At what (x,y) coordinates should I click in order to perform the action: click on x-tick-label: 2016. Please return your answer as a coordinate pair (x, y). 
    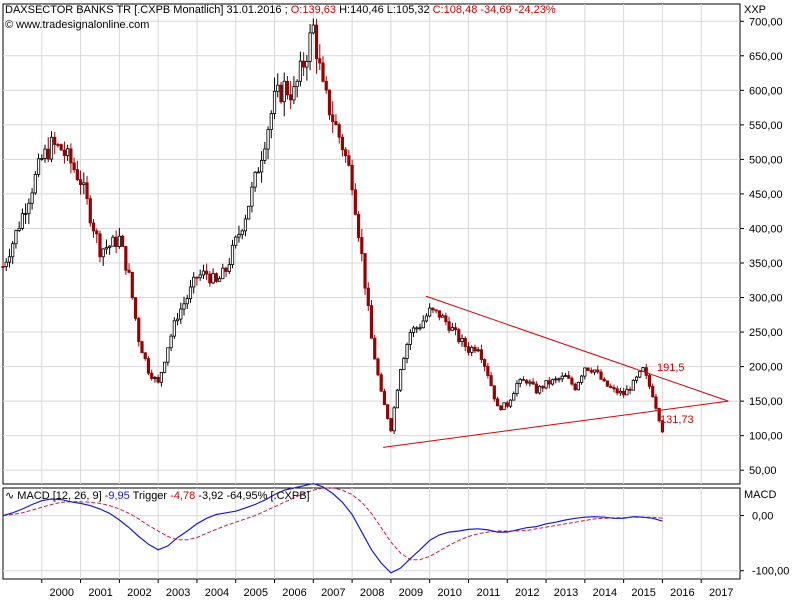
    Looking at the image, I should click on (682, 593).